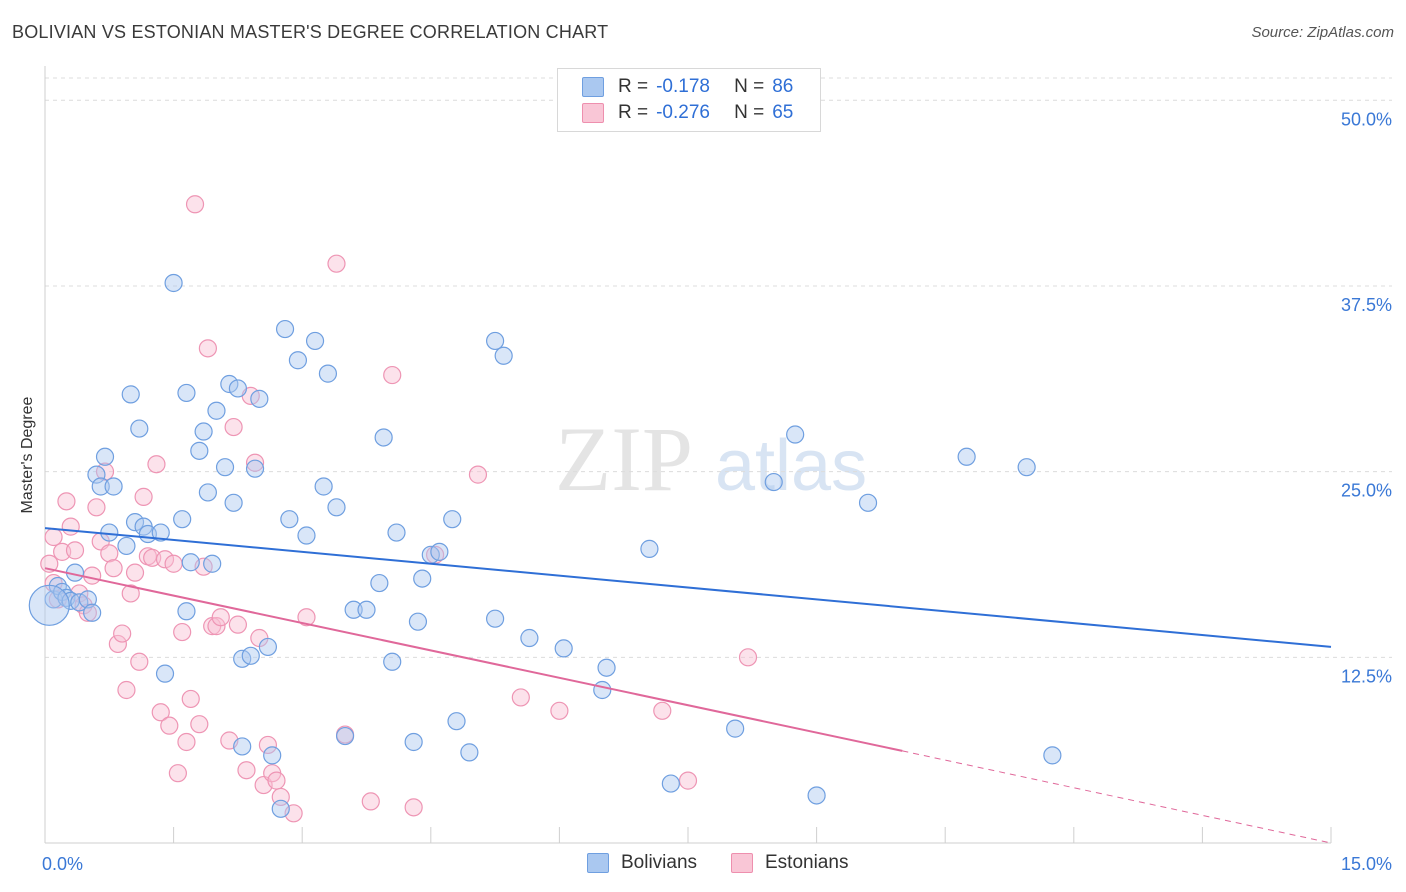 The image size is (1406, 892). What do you see at coordinates (783, 112) in the screenshot?
I see `legend-n-value: 65` at bounding box center [783, 112].